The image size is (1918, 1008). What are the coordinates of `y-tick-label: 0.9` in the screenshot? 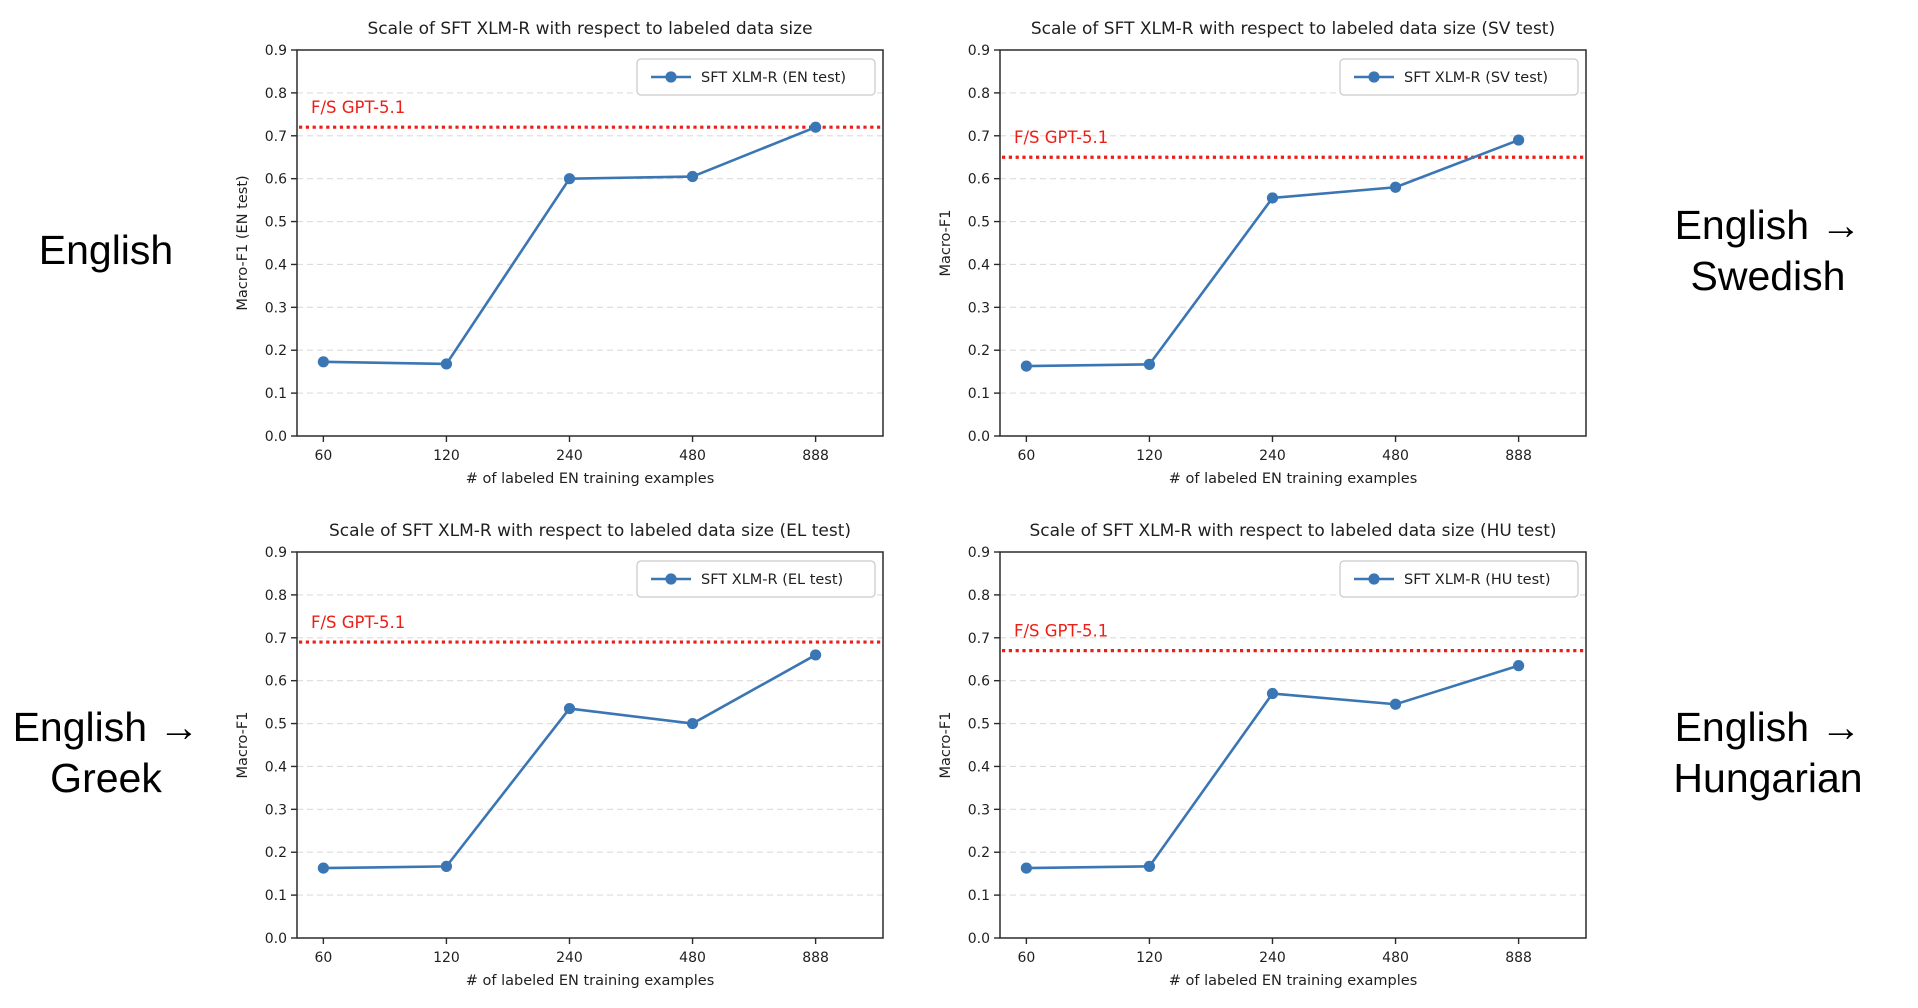 It's located at (275, 51).